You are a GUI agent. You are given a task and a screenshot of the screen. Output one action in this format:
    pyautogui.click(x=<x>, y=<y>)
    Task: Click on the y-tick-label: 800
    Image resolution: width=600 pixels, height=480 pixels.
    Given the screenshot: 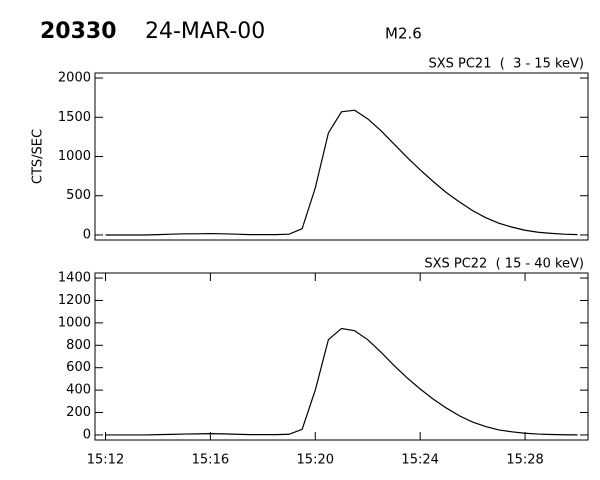 What is the action you would take?
    pyautogui.click(x=78, y=345)
    